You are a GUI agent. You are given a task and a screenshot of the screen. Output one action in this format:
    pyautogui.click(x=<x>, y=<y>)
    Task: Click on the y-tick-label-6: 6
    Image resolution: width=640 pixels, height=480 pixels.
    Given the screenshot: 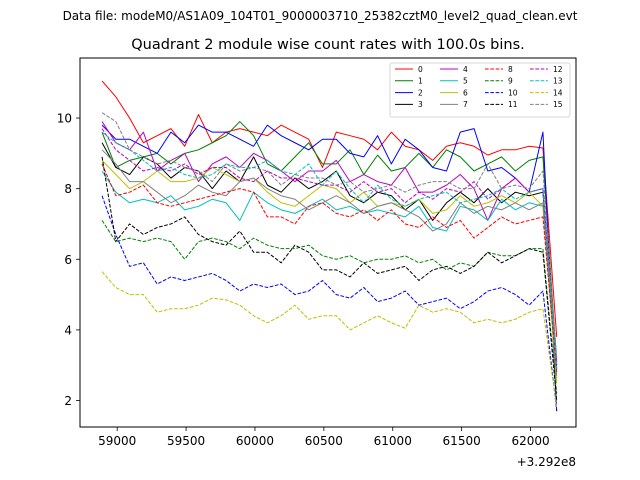 What is the action you would take?
    pyautogui.click(x=68, y=260)
    